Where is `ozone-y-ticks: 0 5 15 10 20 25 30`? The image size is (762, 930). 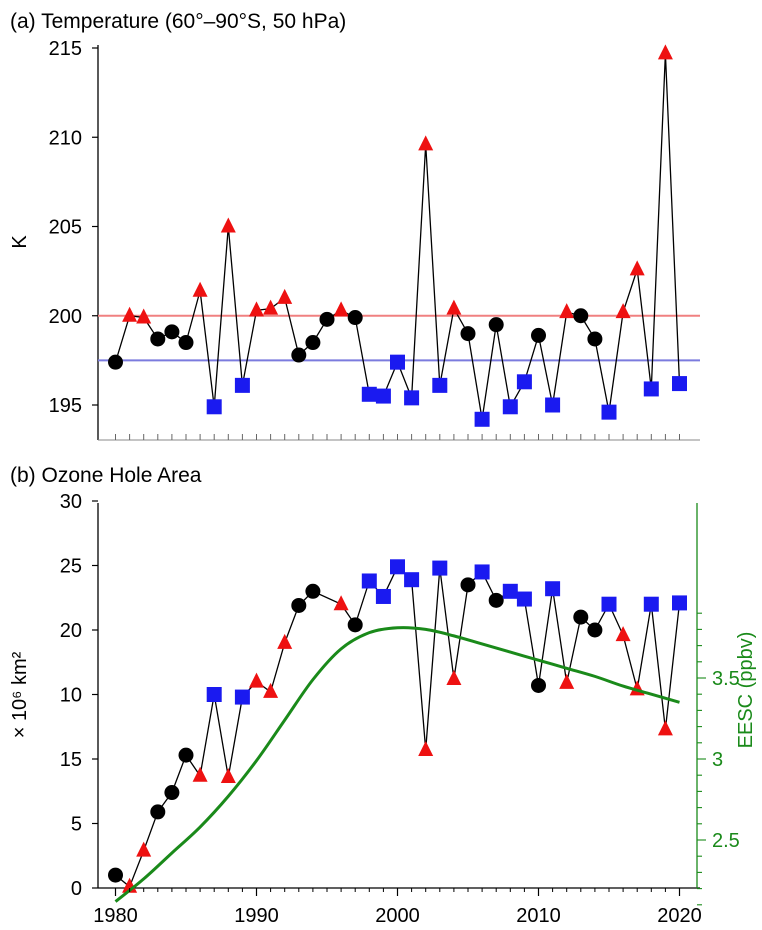 ozone-y-ticks: 0 5 15 10 20 25 30 is located at coordinates (71, 695).